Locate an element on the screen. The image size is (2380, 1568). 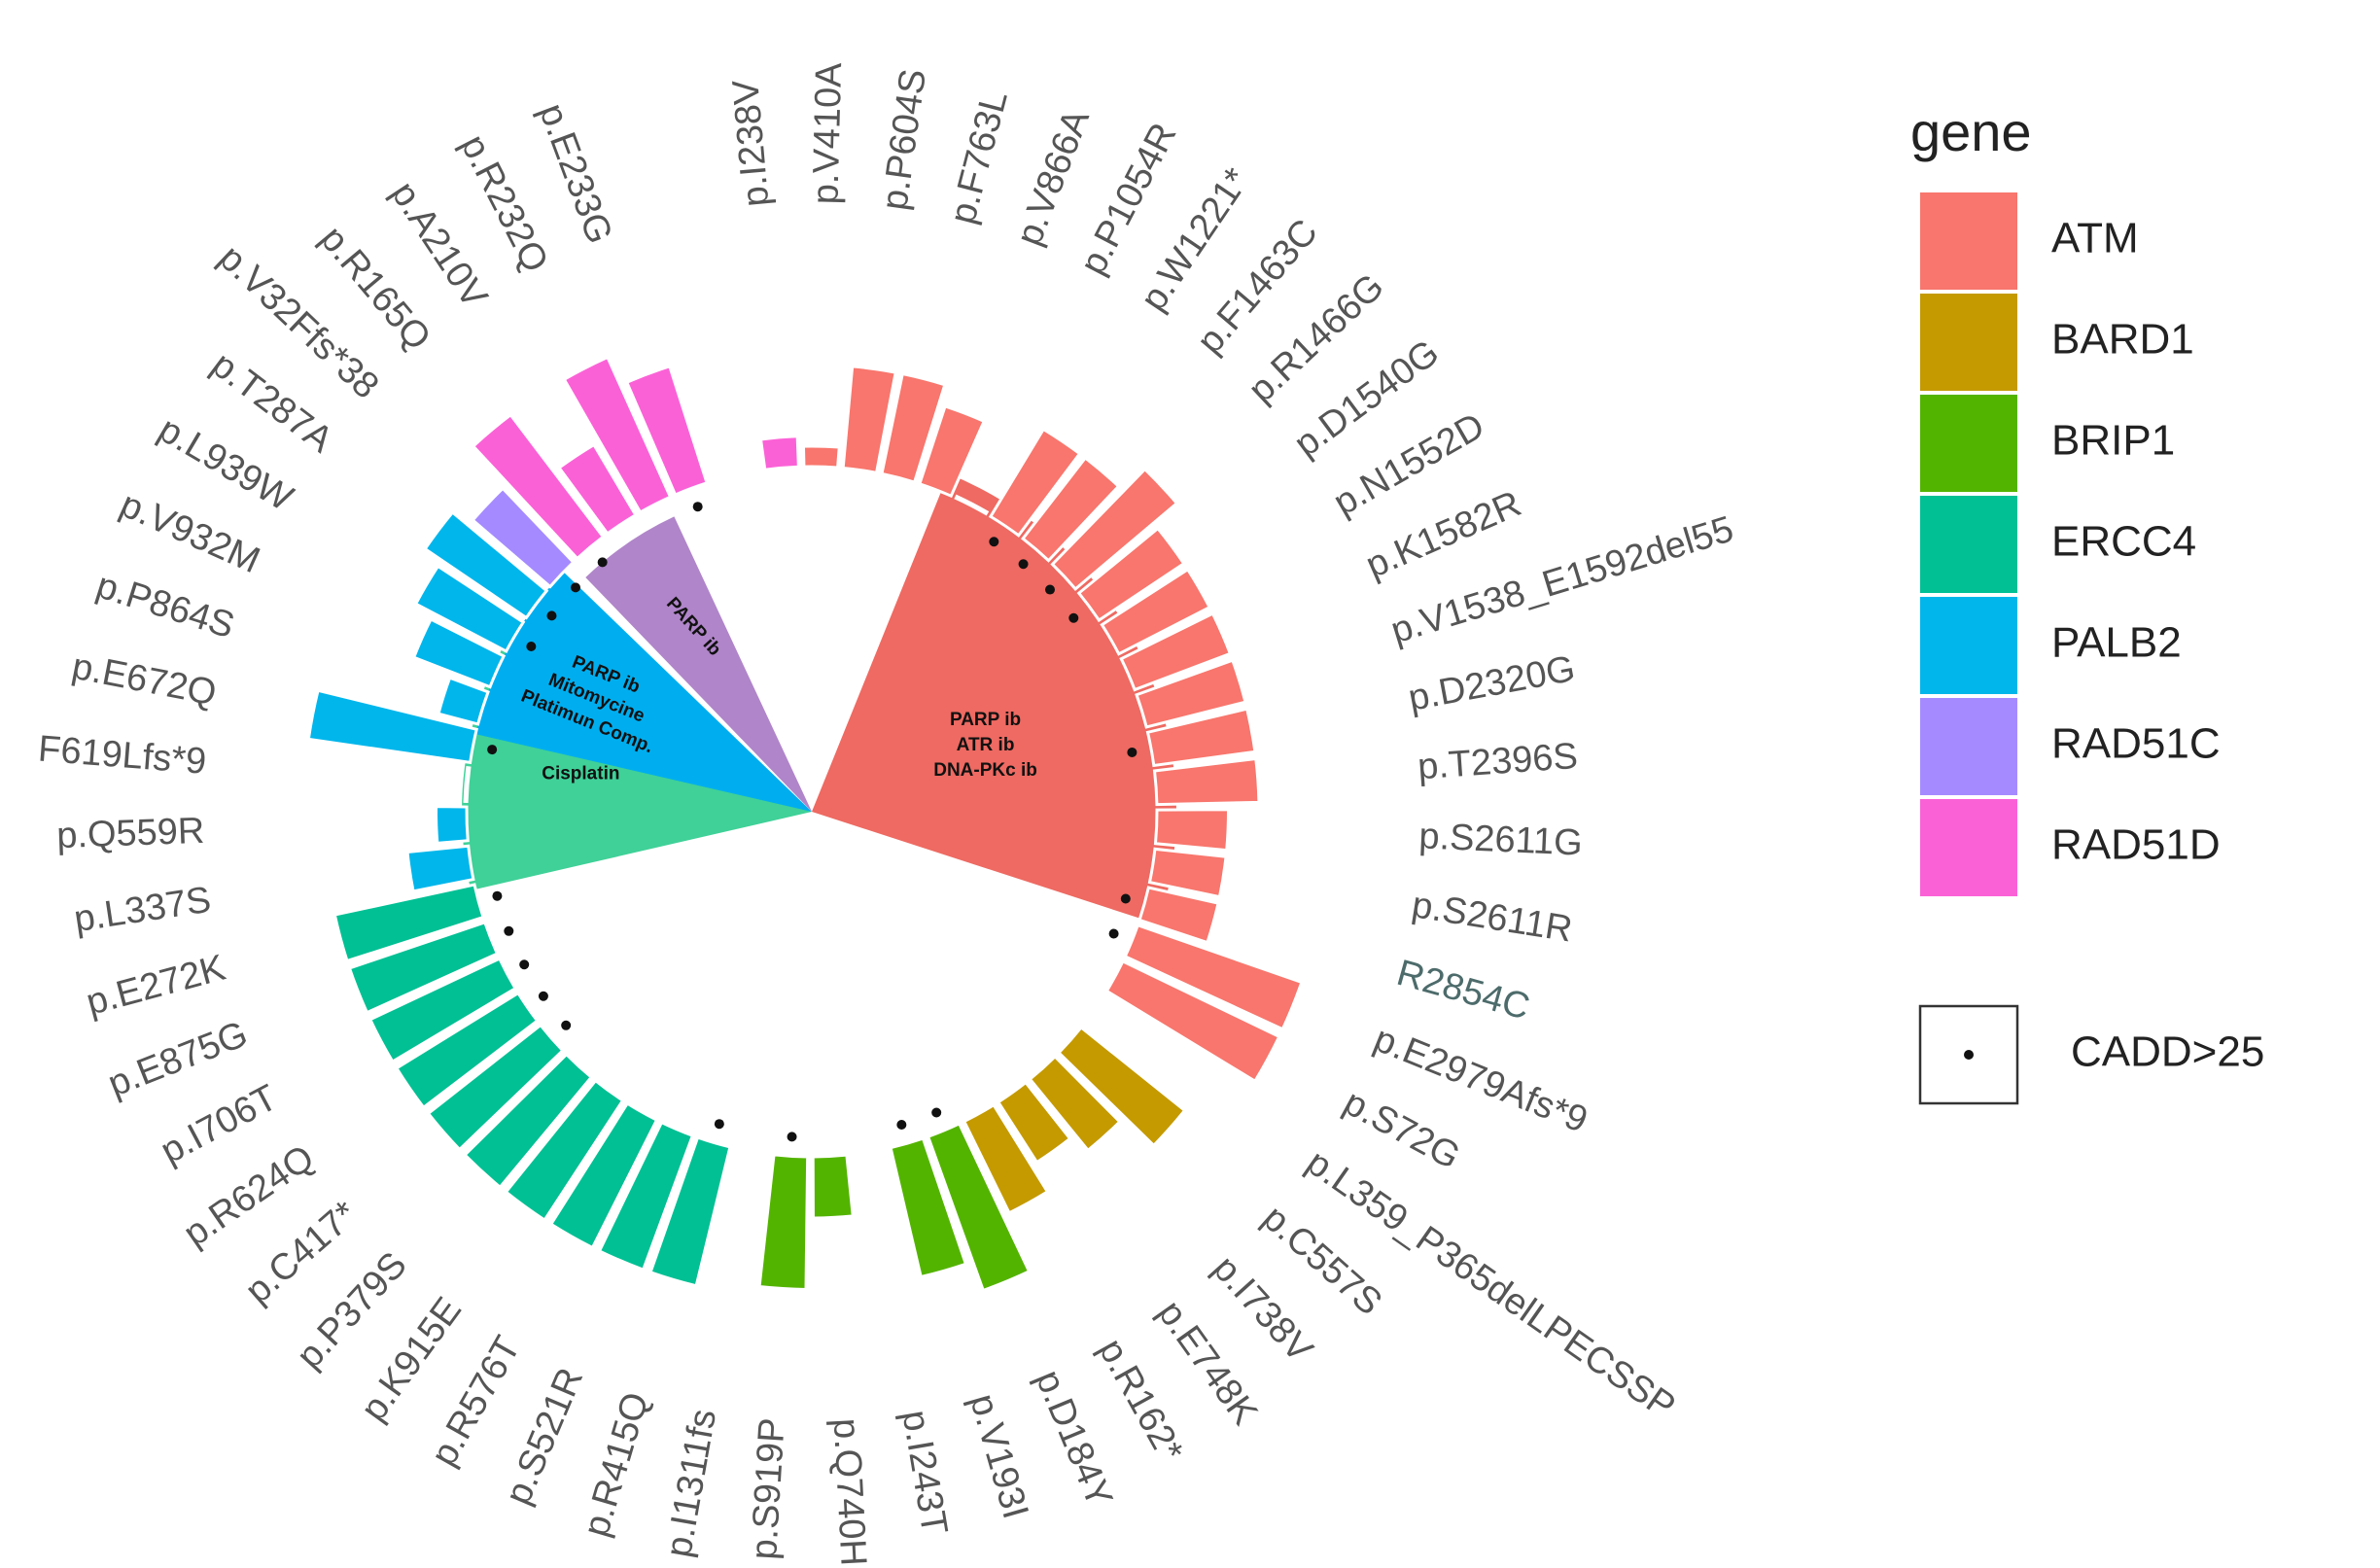
mutation-label: p.I243T is located at coordinates (924, 1473).